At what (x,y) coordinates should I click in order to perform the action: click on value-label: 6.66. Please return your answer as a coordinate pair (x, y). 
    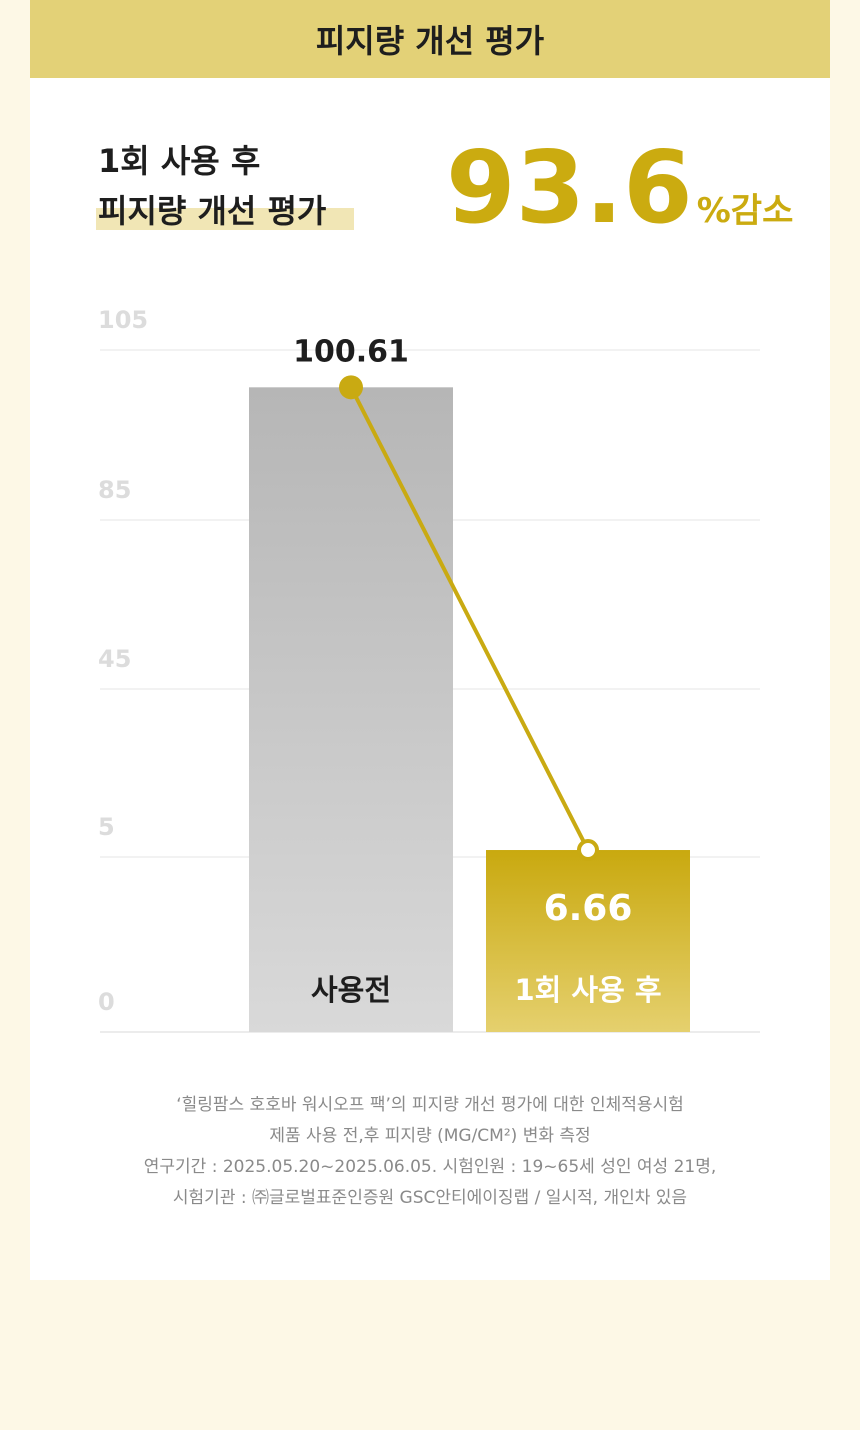
    Looking at the image, I should click on (588, 908).